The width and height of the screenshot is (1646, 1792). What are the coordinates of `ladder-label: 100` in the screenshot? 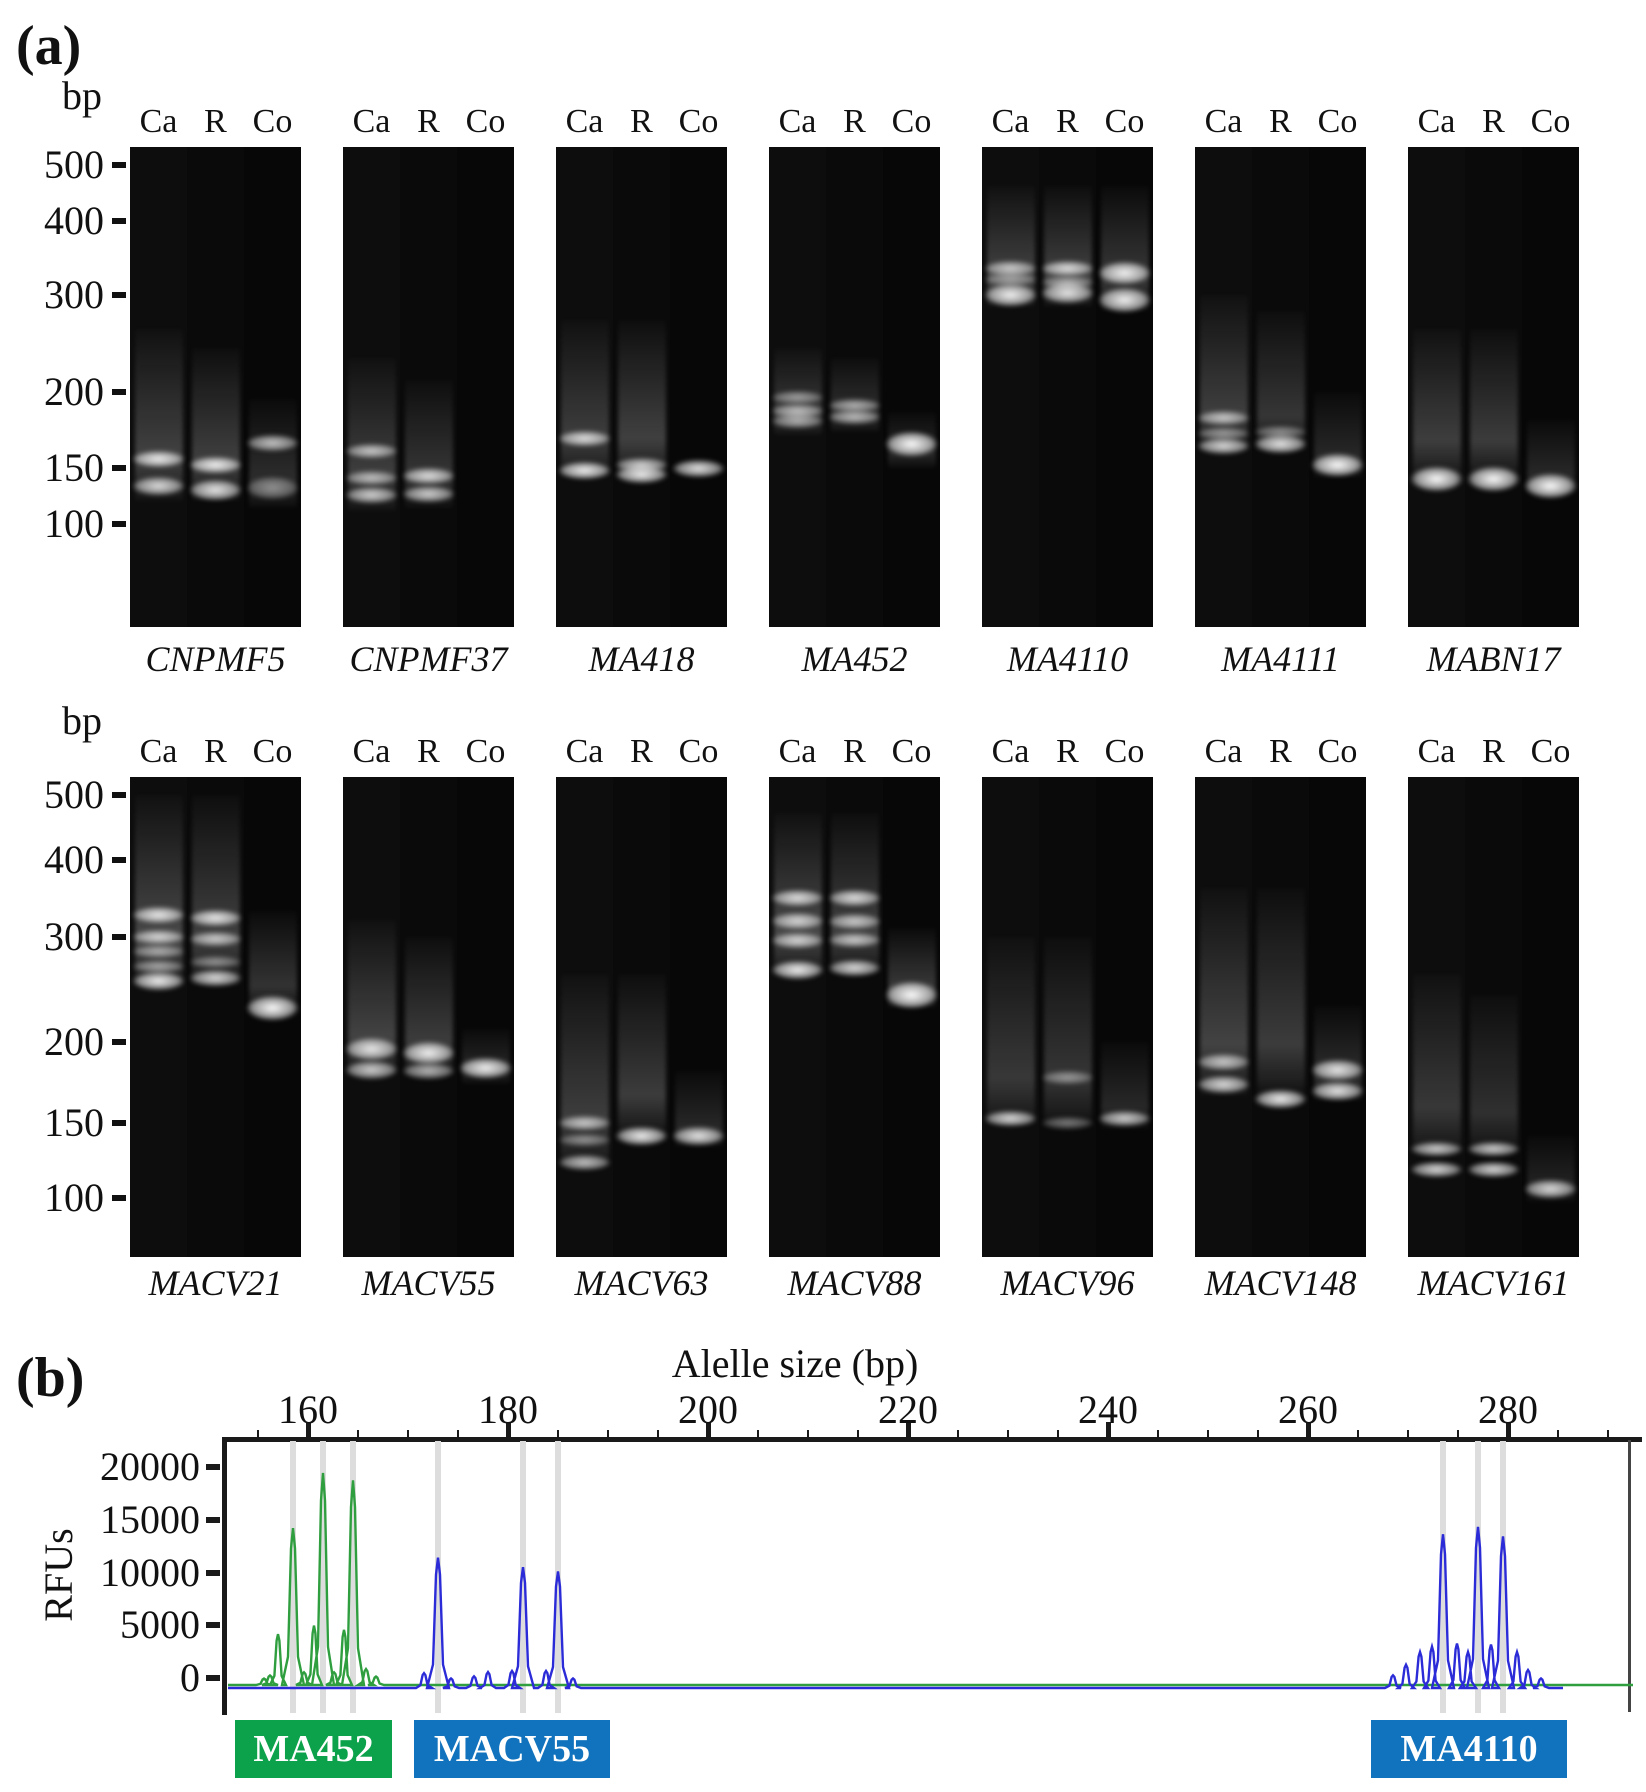 It's located at (74, 1198).